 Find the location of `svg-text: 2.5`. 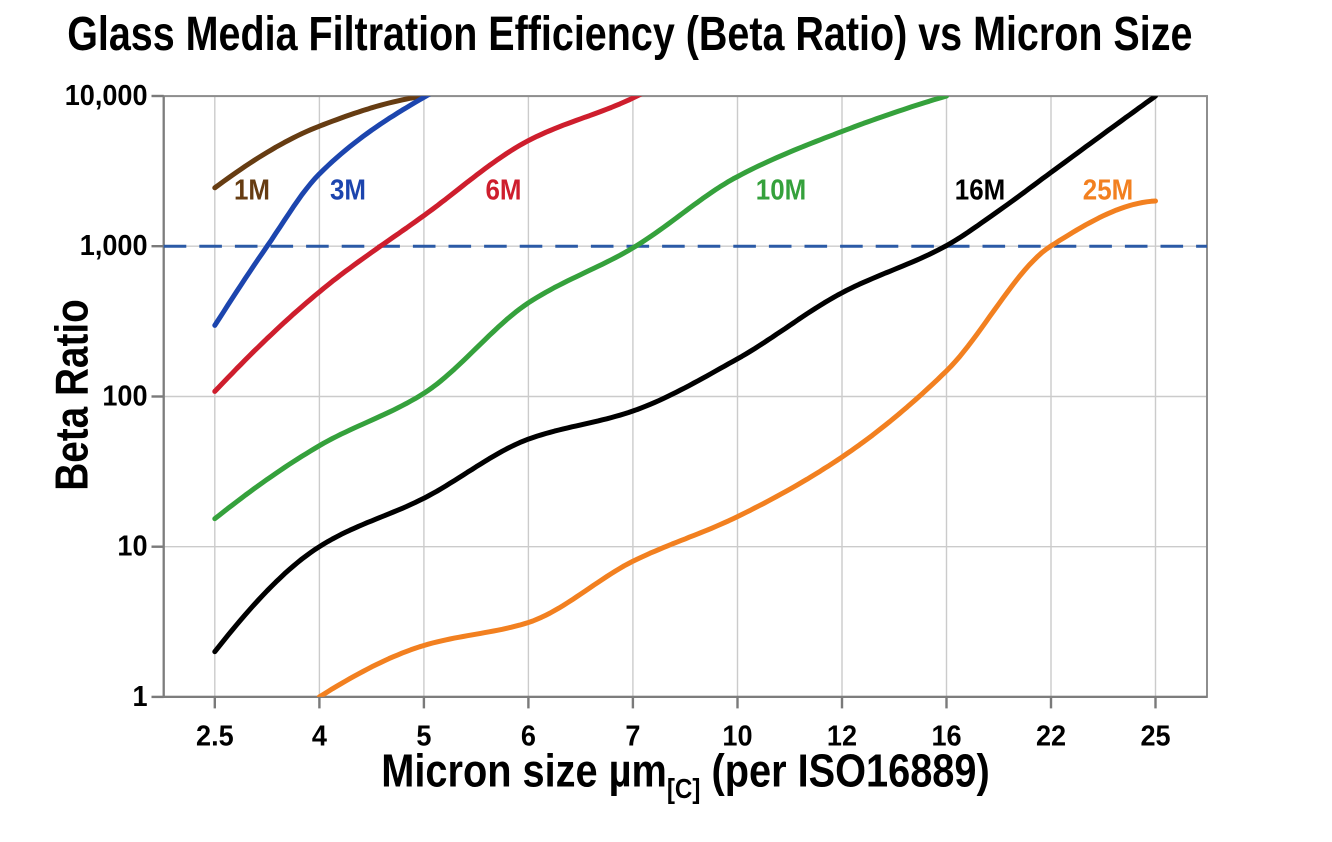

svg-text: 2.5 is located at coordinates (215, 736).